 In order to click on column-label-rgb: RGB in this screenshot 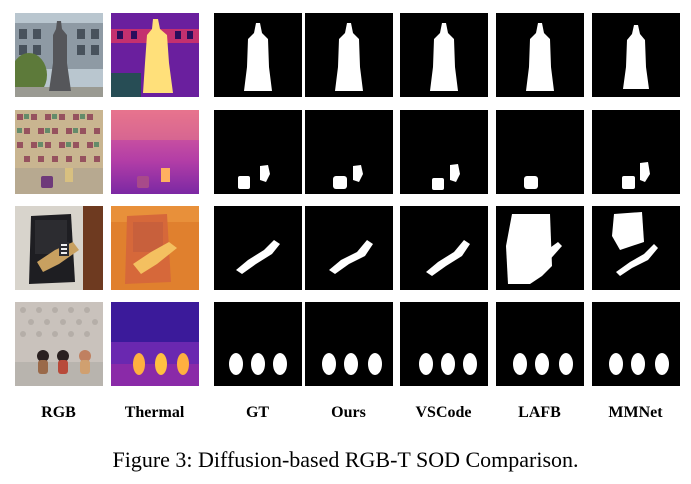, I will do `click(58, 412)`.